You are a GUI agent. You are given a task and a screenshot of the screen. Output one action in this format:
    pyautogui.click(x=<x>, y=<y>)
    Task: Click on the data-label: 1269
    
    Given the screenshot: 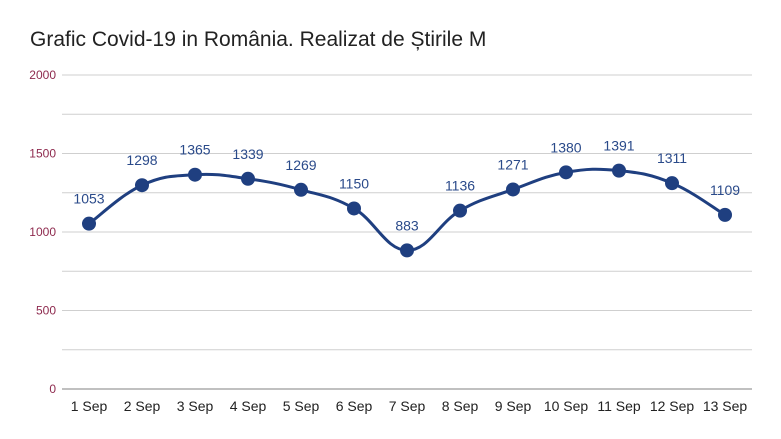 What is the action you would take?
    pyautogui.click(x=300, y=165)
    